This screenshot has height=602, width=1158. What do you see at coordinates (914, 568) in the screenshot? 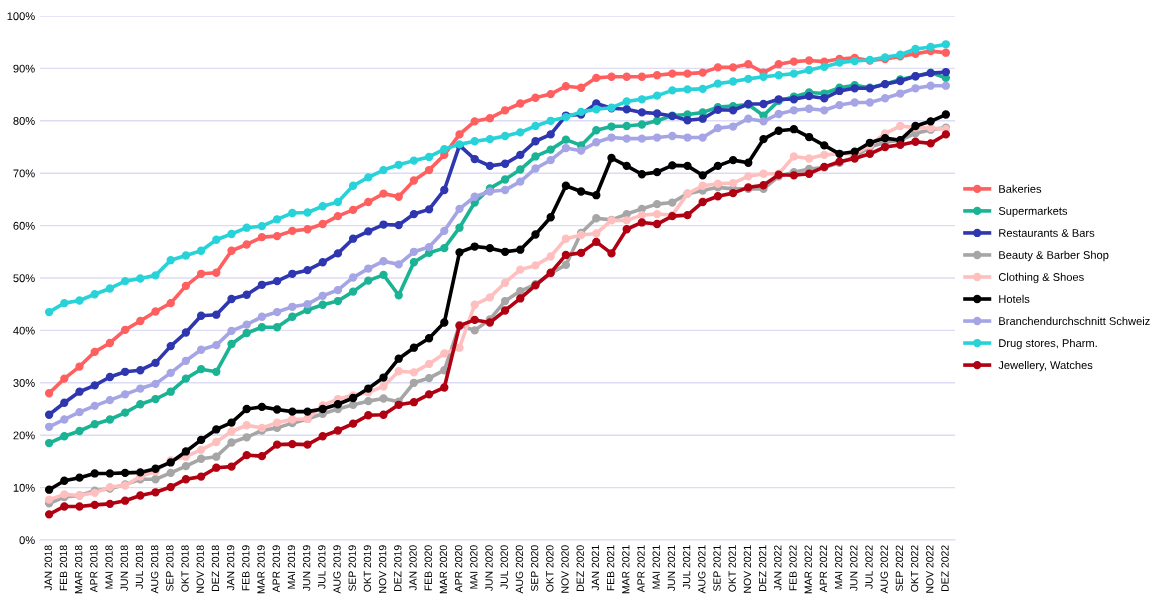
I see `x-tick-label: OKT 2022` at bounding box center [914, 568].